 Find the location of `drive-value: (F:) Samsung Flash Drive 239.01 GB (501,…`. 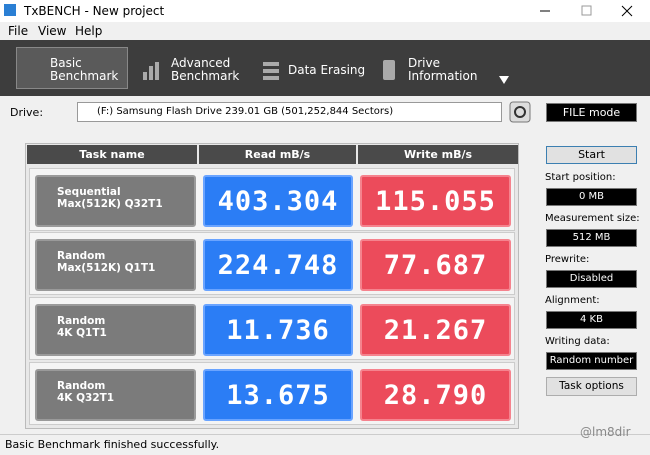

drive-value: (F:) Samsung Flash Drive 239.01 GB (501,… is located at coordinates (245, 111).